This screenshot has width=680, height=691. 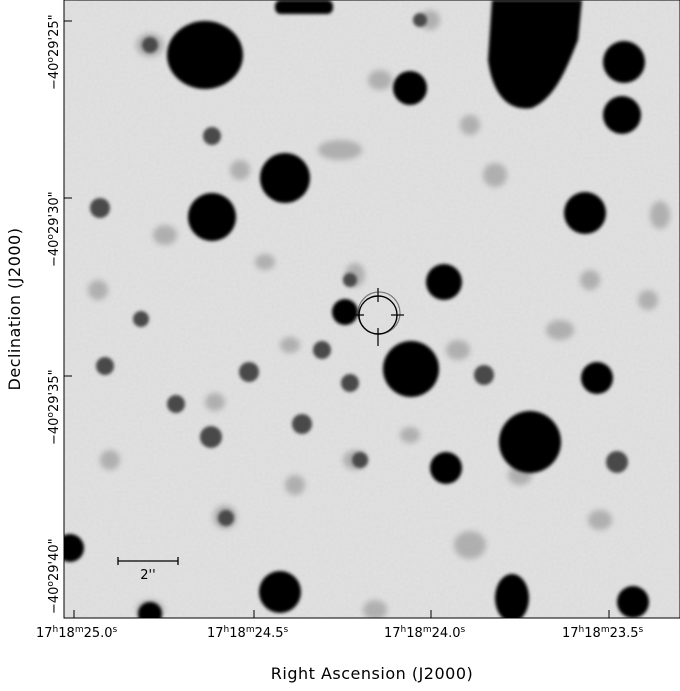 I want to click on ra-tick-label: 17h18m25.0s, so click(x=77, y=633).